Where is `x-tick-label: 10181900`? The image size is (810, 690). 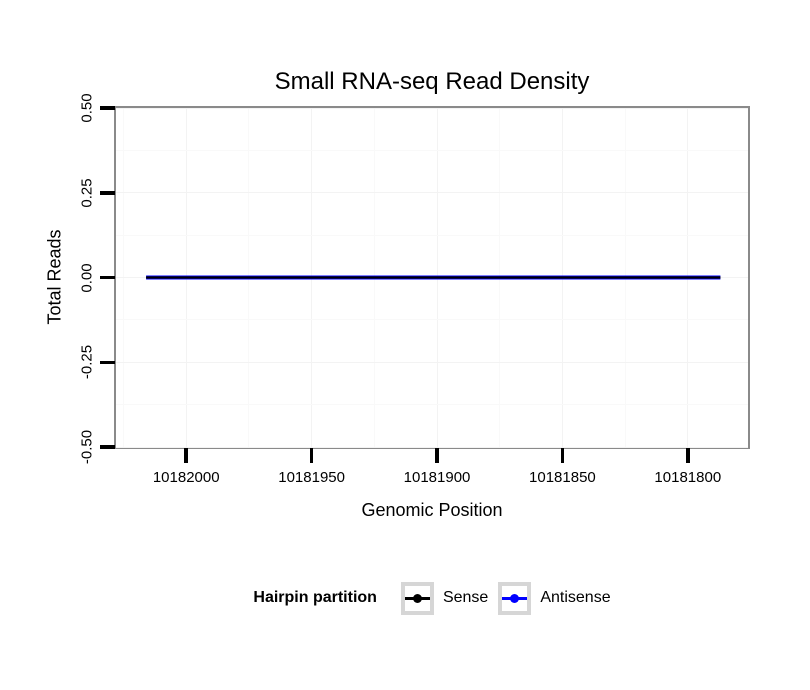
x-tick-label: 10181900 is located at coordinates (437, 477).